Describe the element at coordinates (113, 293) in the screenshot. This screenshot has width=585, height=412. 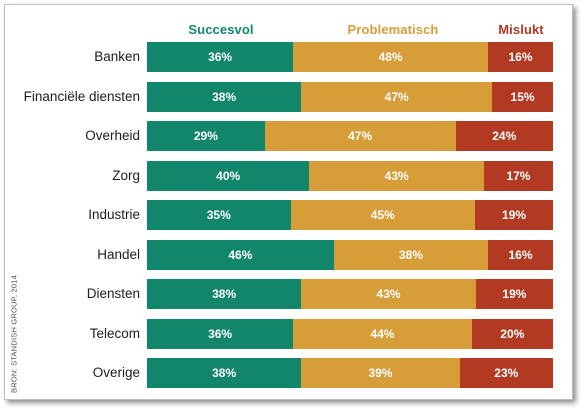
I see `category-label: Diensten` at that location.